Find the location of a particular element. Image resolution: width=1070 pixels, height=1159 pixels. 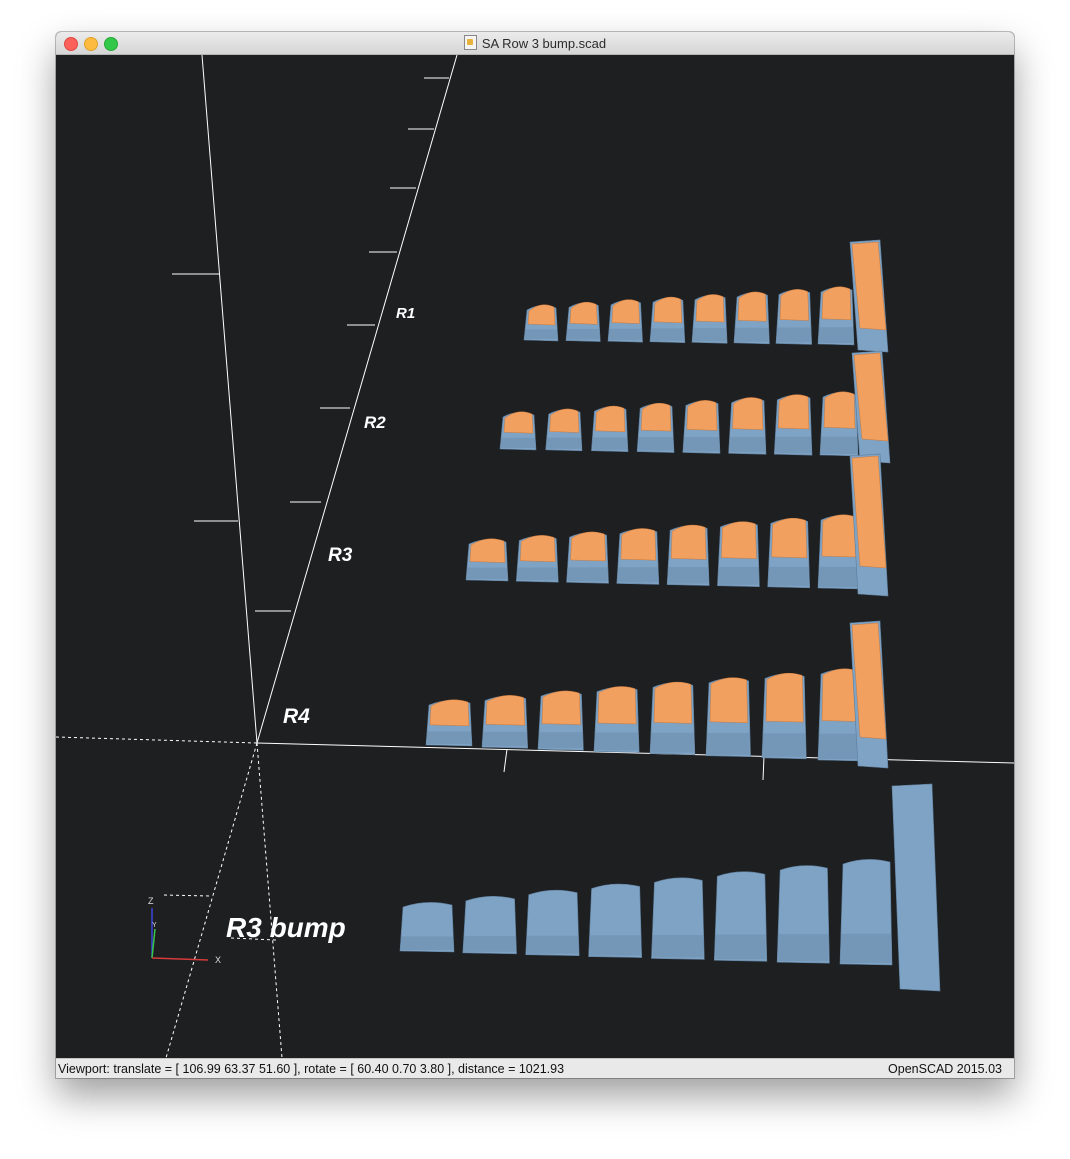

gizmo-y-label: Y is located at coordinates (154, 925).